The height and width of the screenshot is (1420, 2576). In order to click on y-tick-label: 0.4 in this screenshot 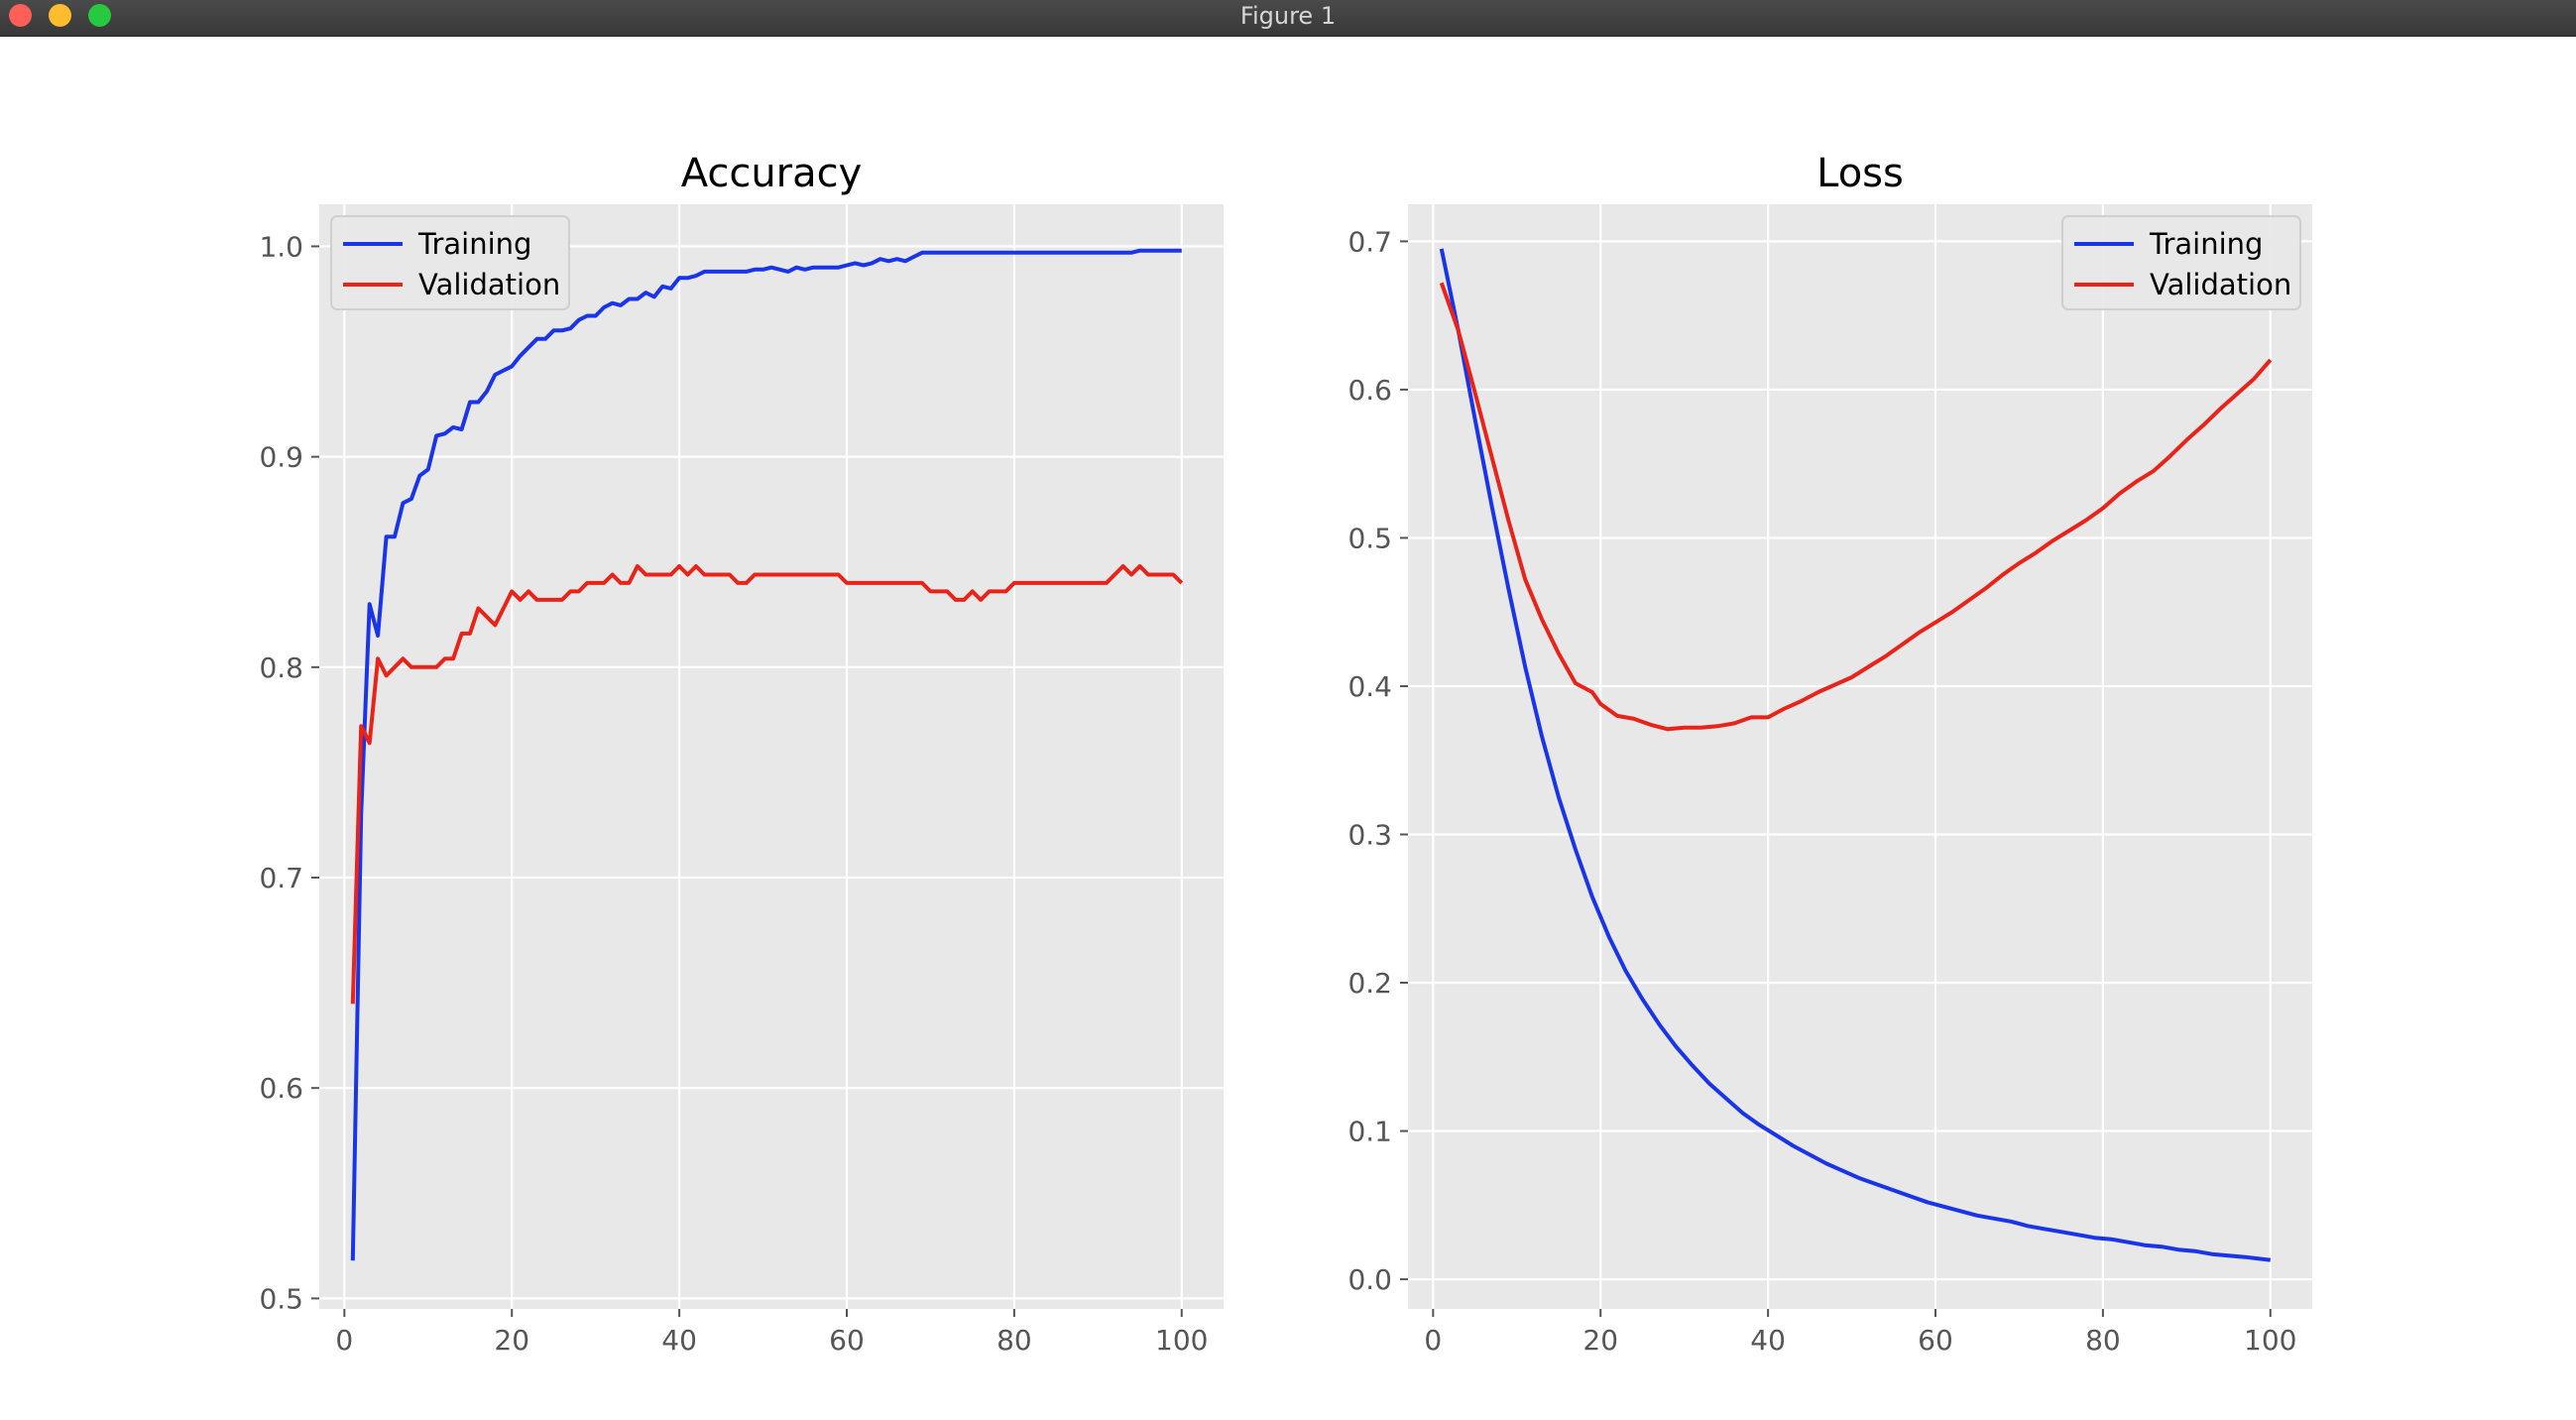, I will do `click(1369, 686)`.